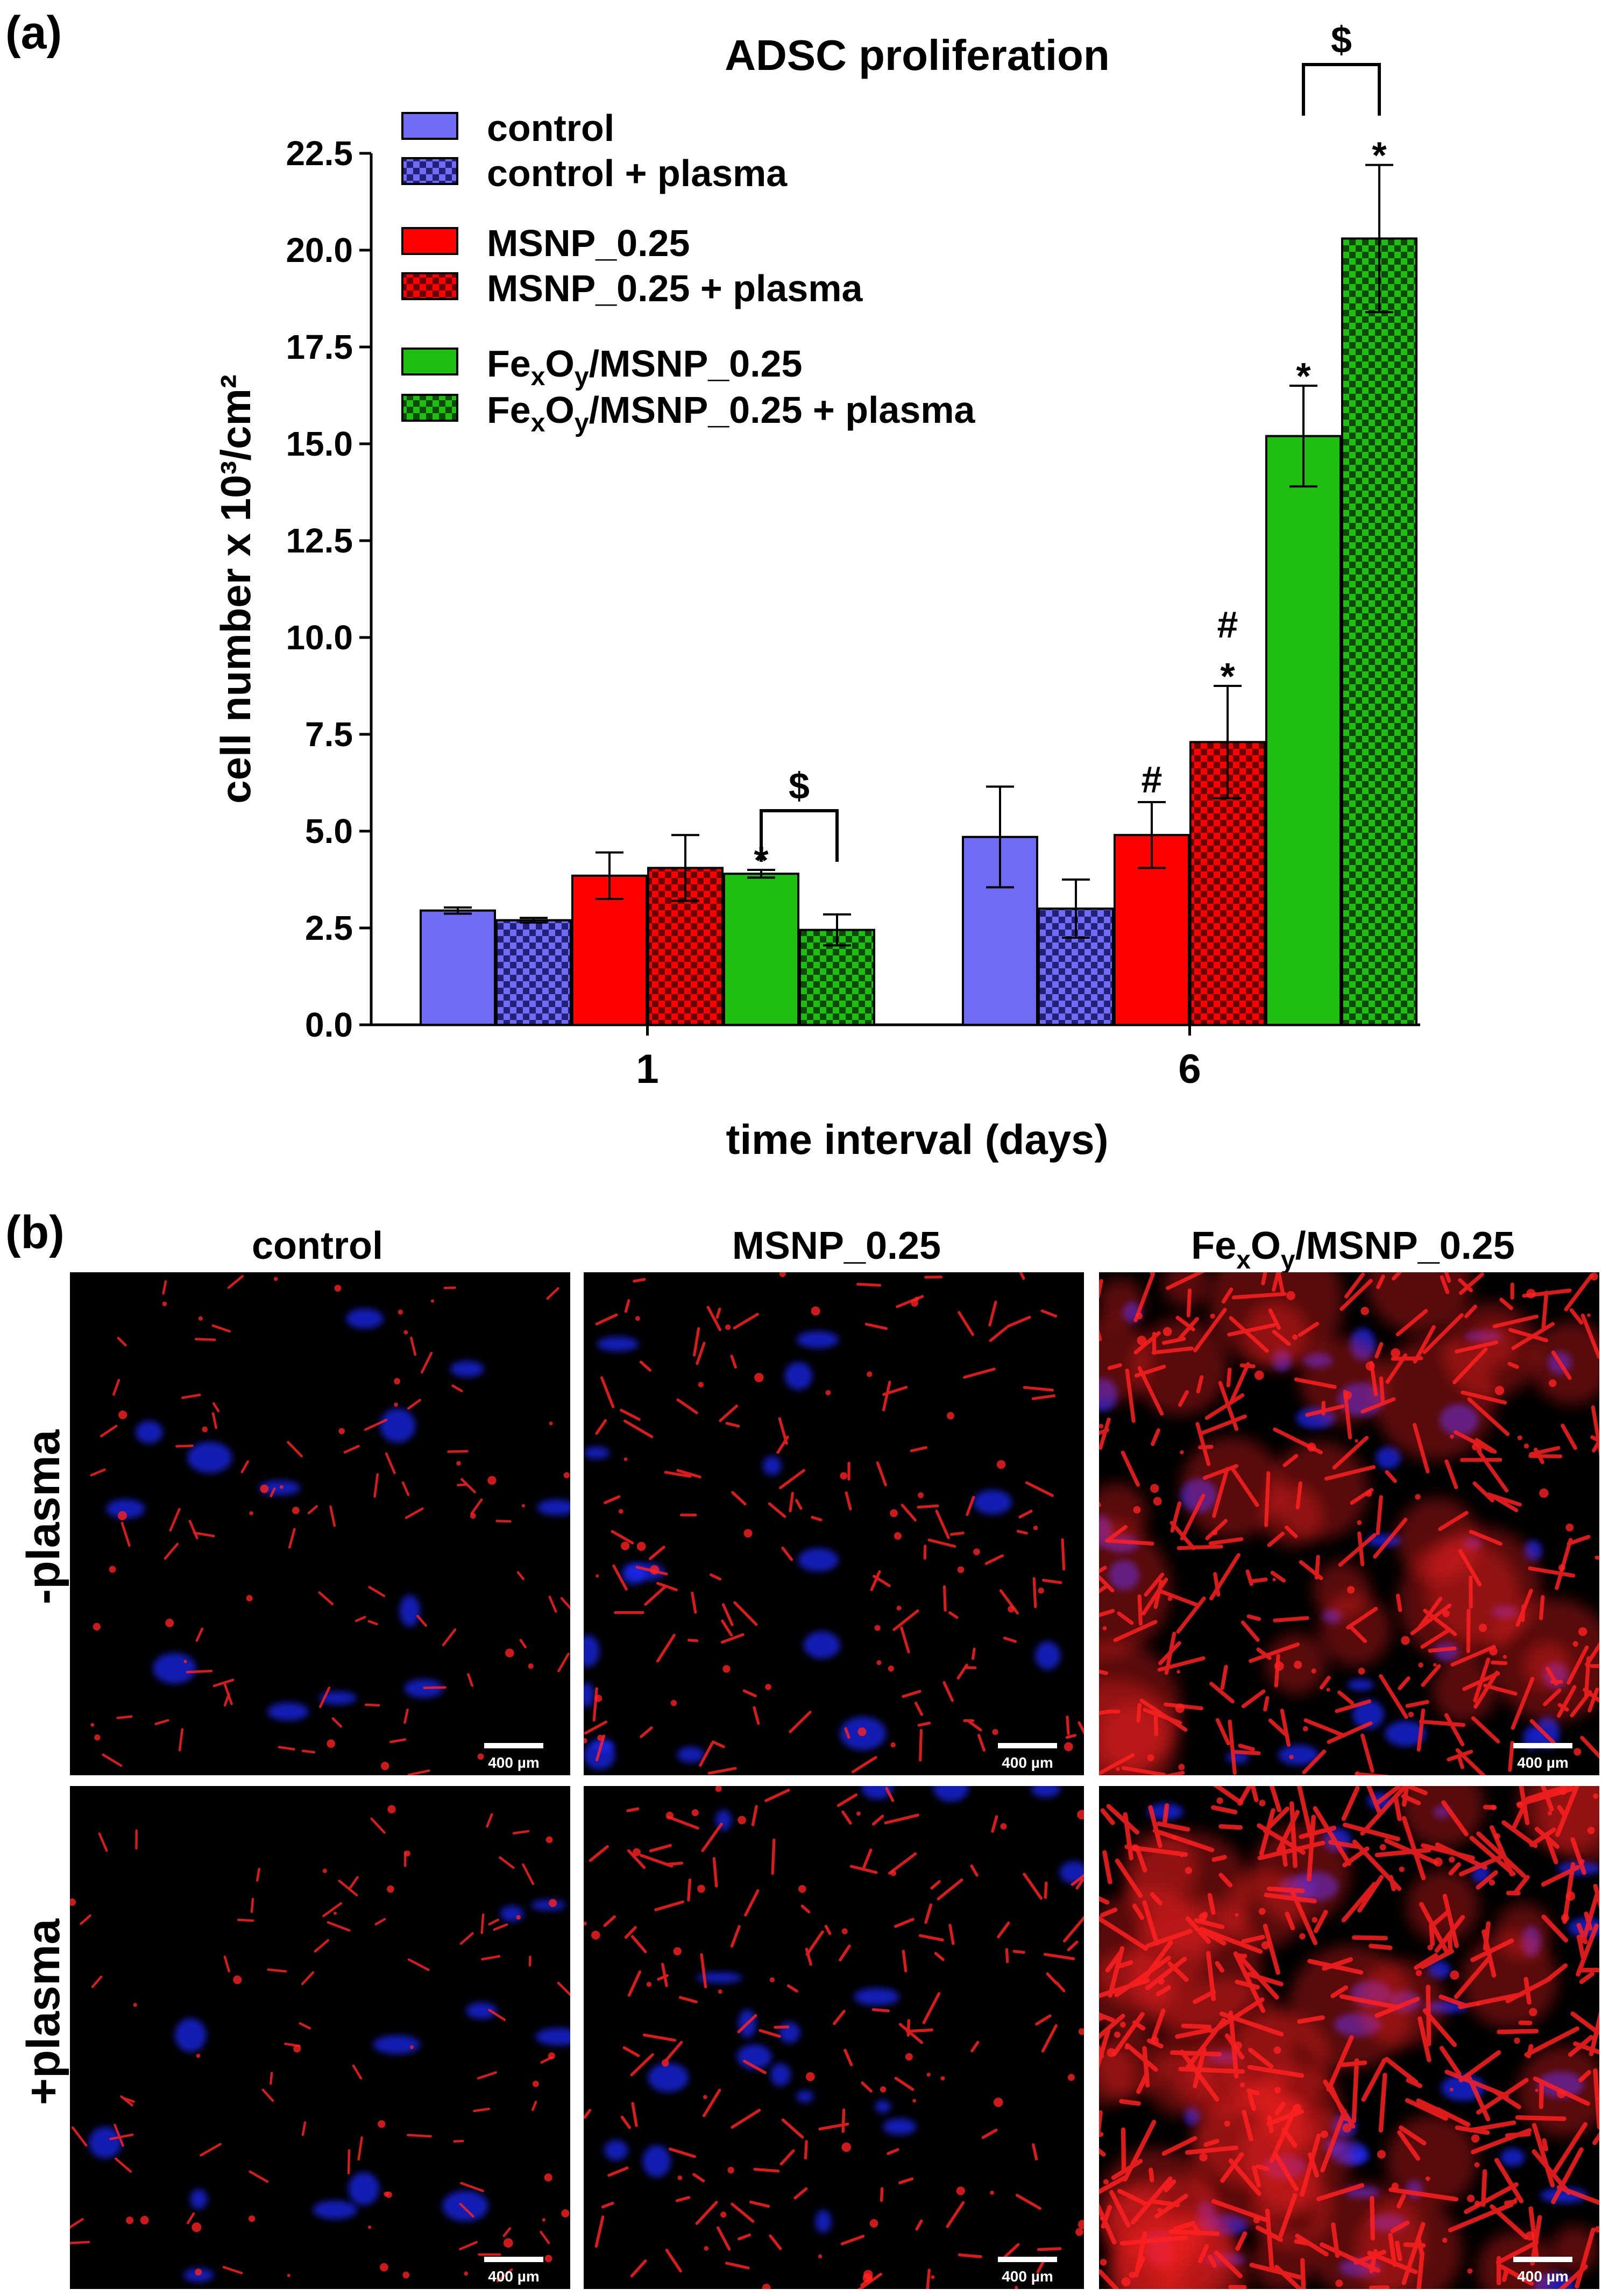 The image size is (1609, 2296). I want to click on micrograph-fexoy-plus-plasma: 400 µm, so click(1349, 2037).